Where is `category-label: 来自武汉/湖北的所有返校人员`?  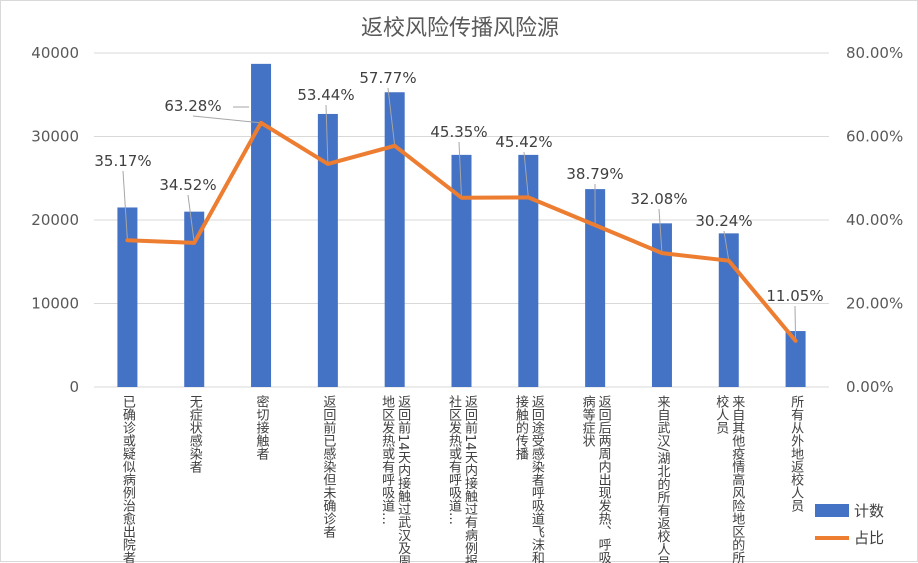
category-label: 来自武汉/湖北的所有返校人员 is located at coordinates (662, 479).